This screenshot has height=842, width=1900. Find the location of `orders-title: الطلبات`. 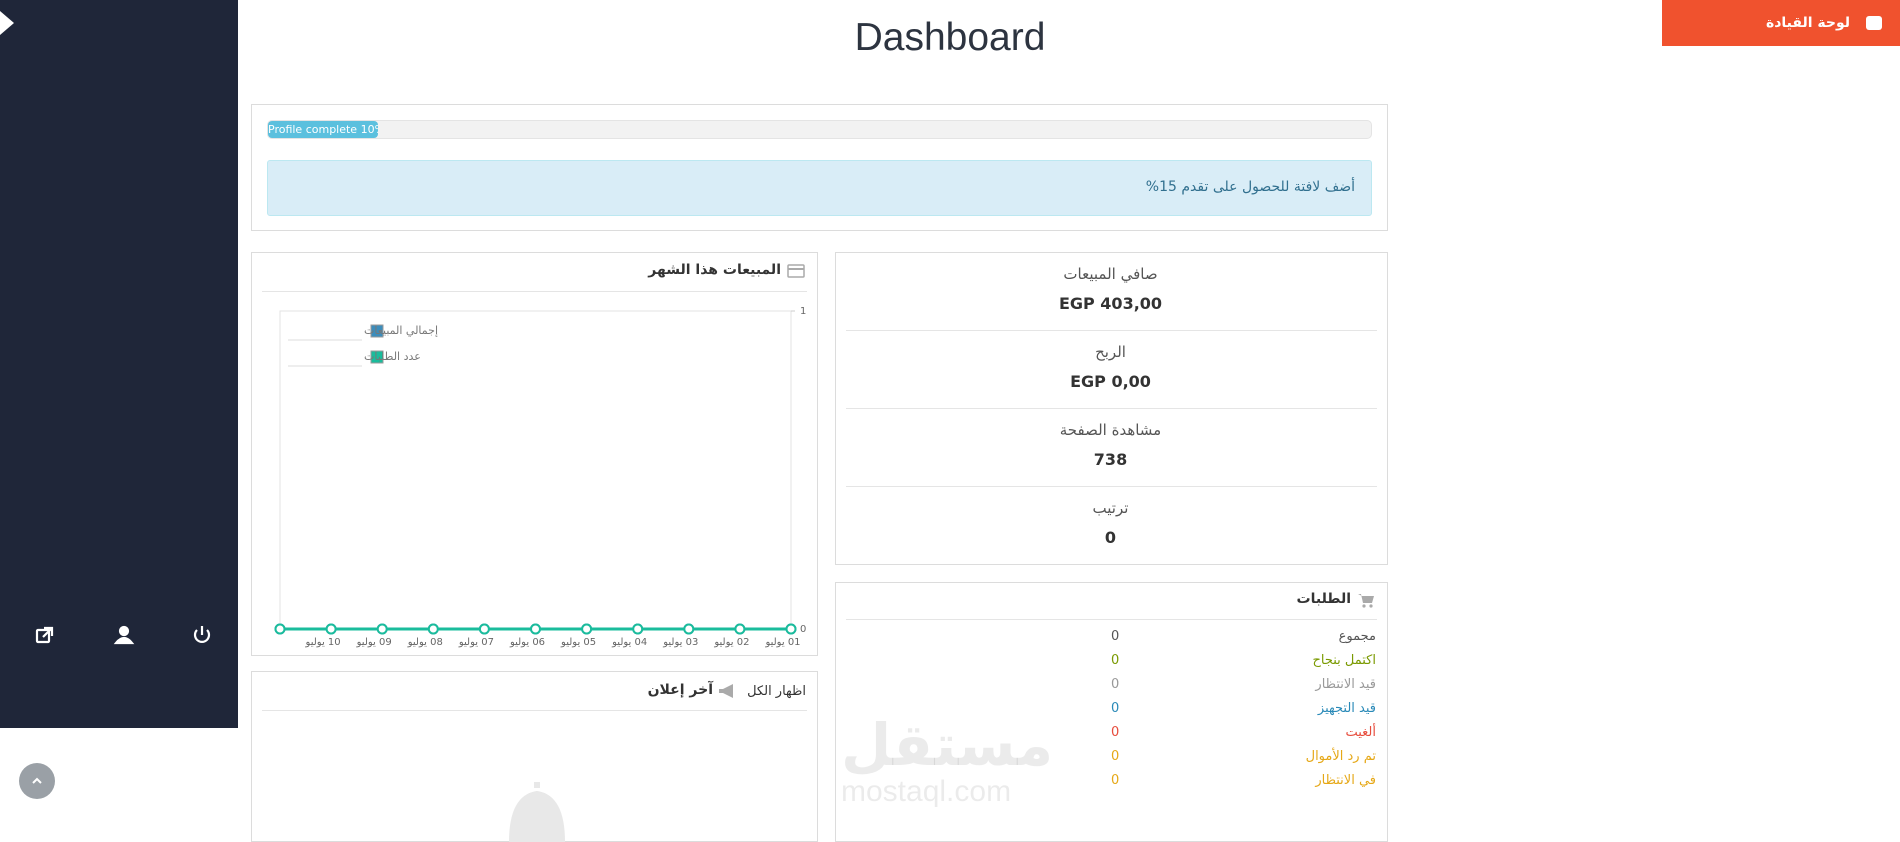

orders-title: الطلبات is located at coordinates (1323, 599).